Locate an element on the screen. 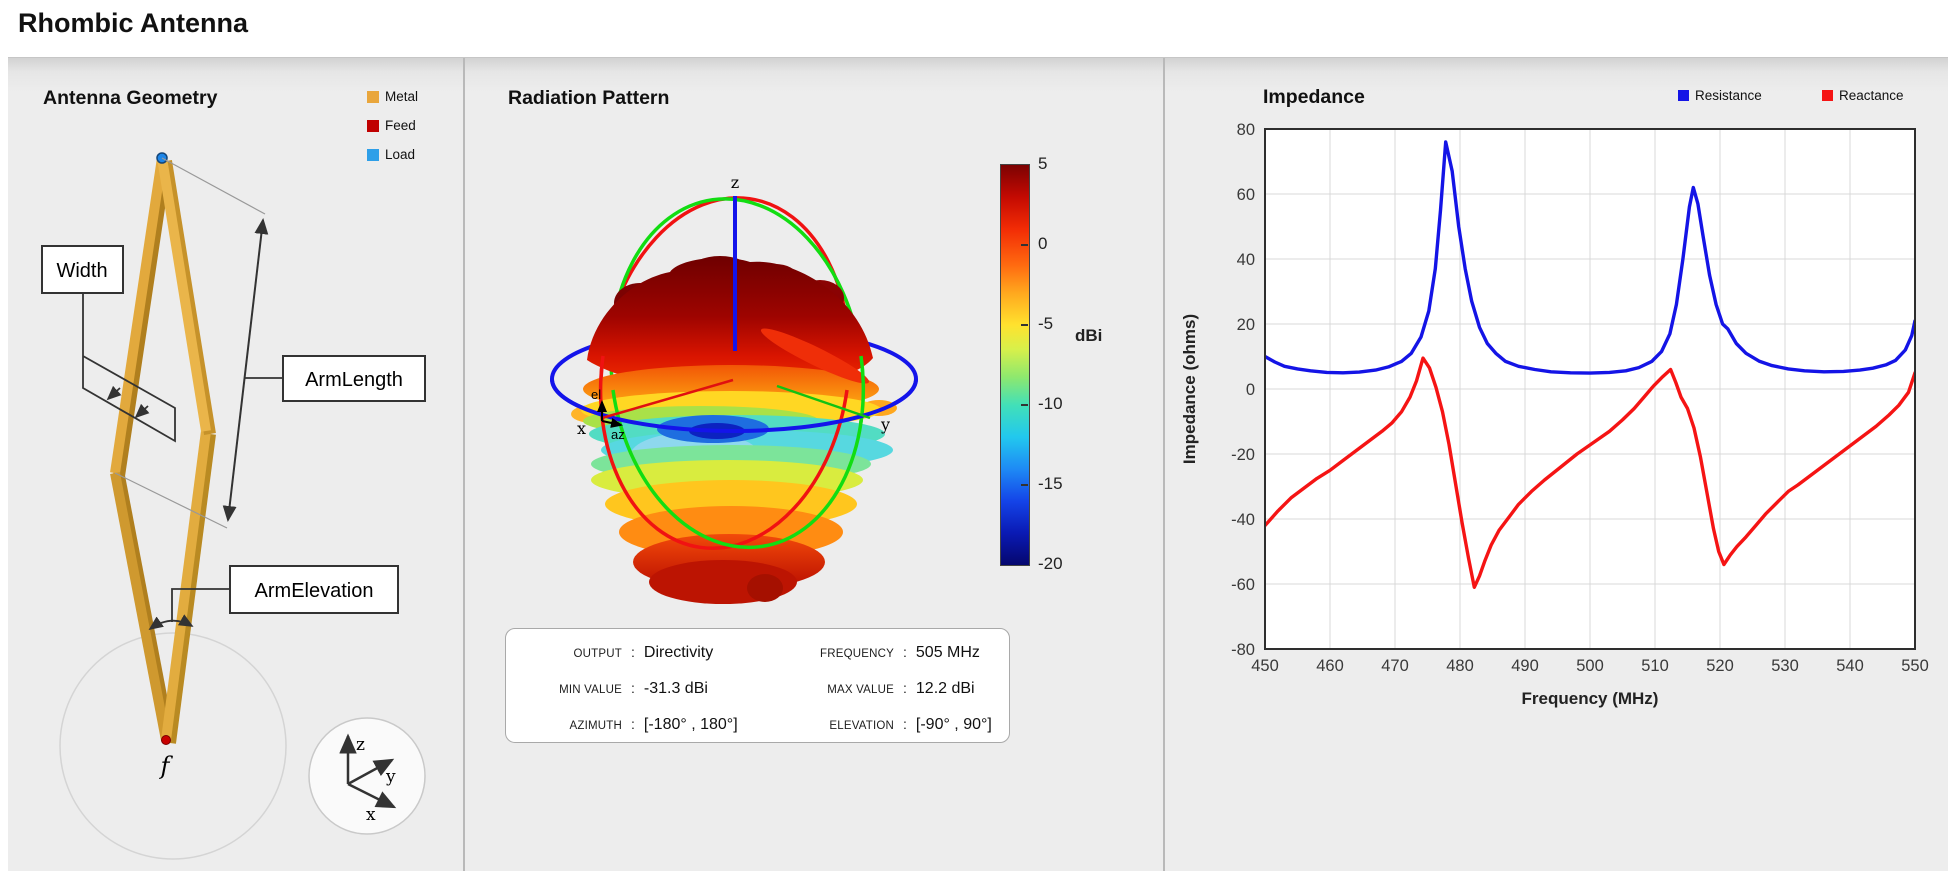 The image size is (1958, 872). width-measure-lines is located at coordinates (129, 368).